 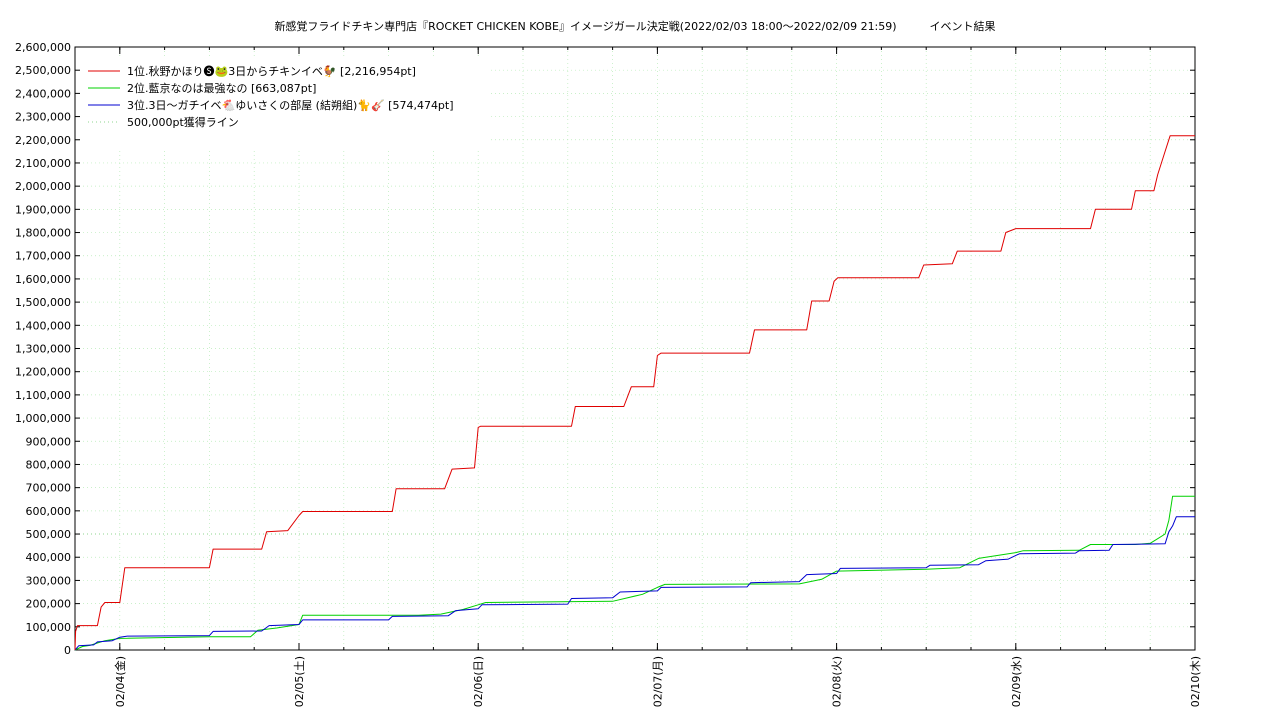 I want to click on y-tick-label: 600,000, so click(x=49, y=511).